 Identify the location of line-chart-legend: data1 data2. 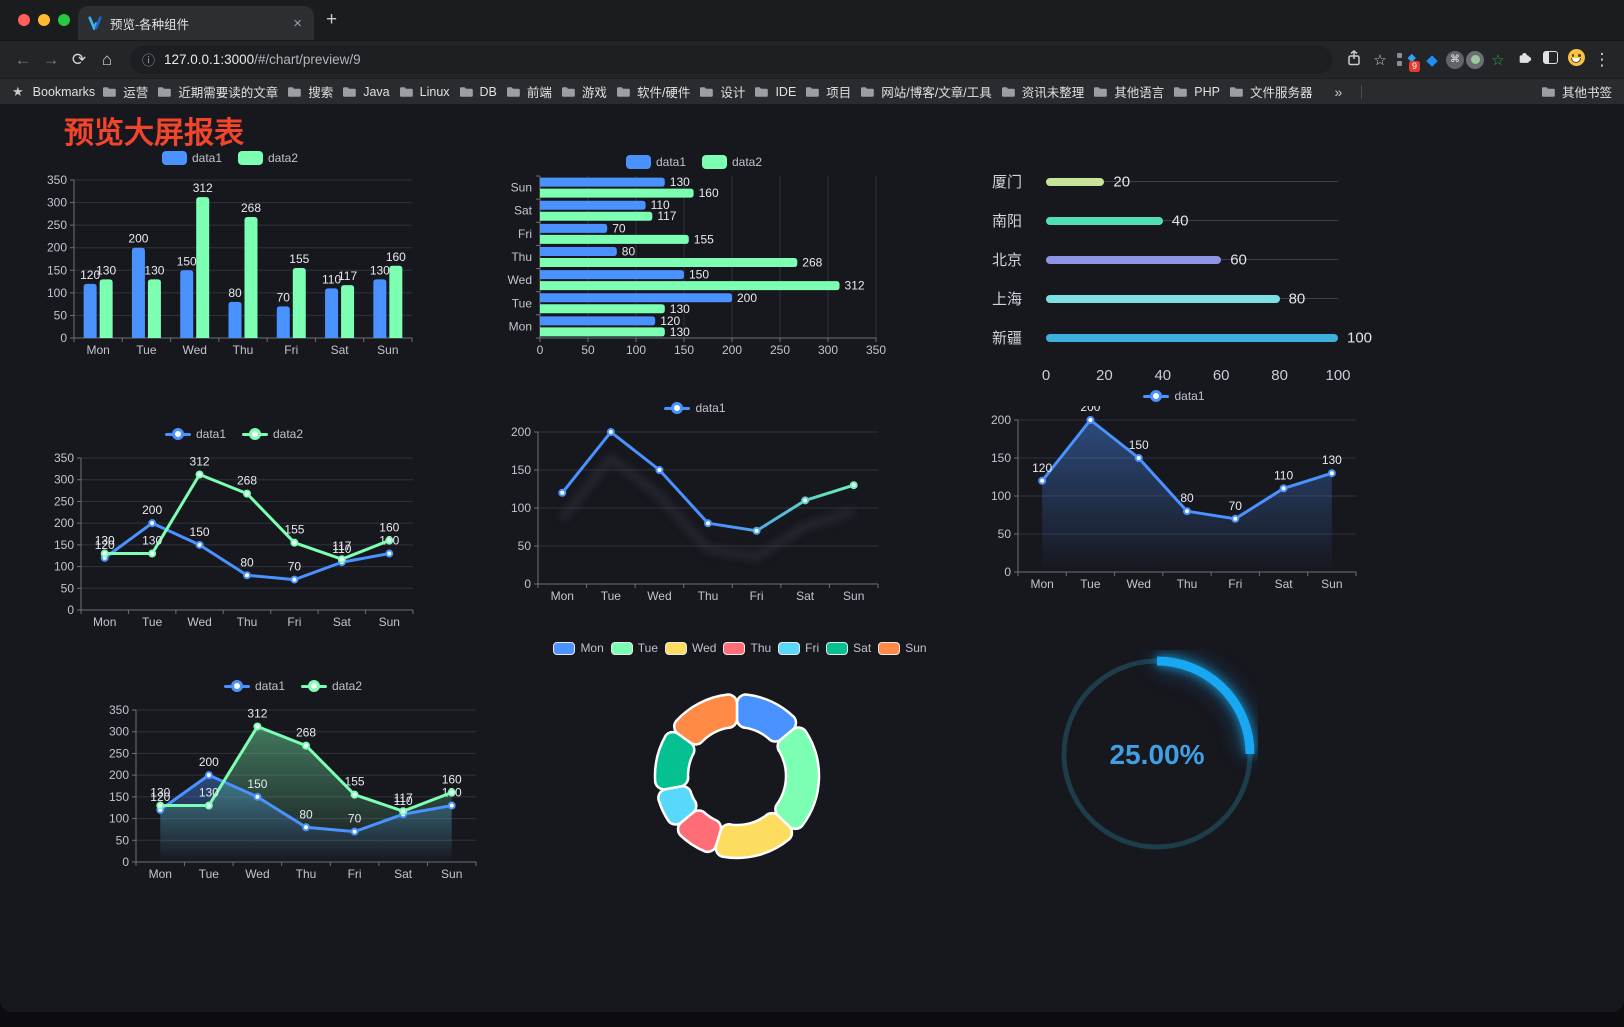
(234, 434).